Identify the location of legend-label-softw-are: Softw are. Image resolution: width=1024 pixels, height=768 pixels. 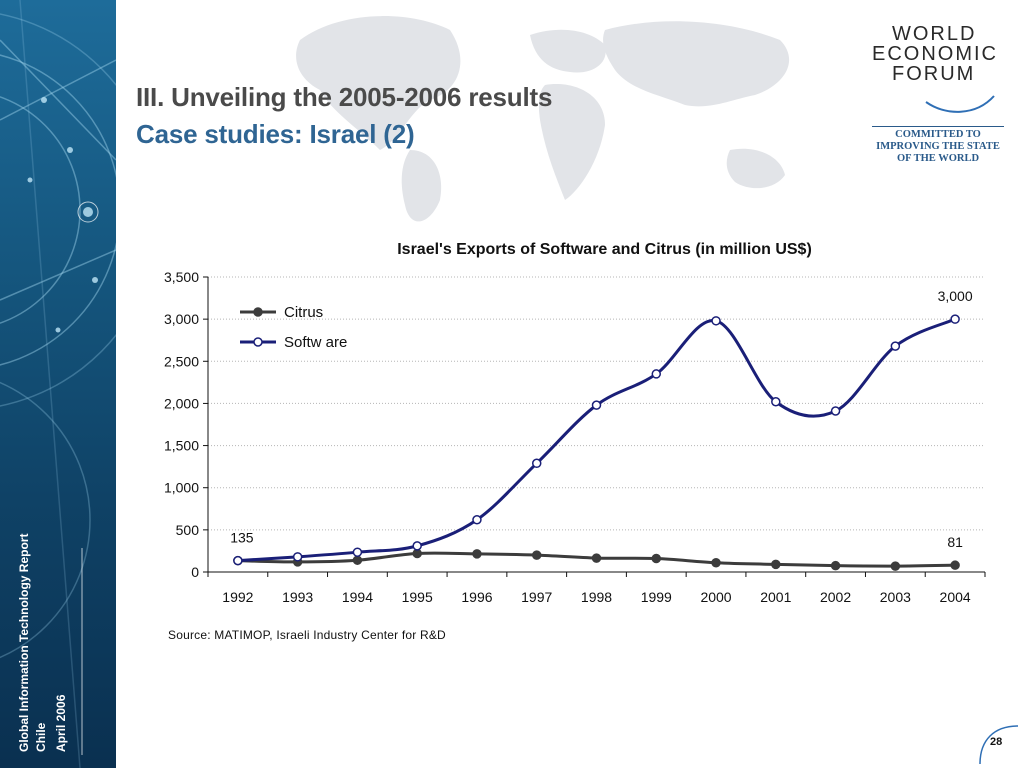
(315, 342).